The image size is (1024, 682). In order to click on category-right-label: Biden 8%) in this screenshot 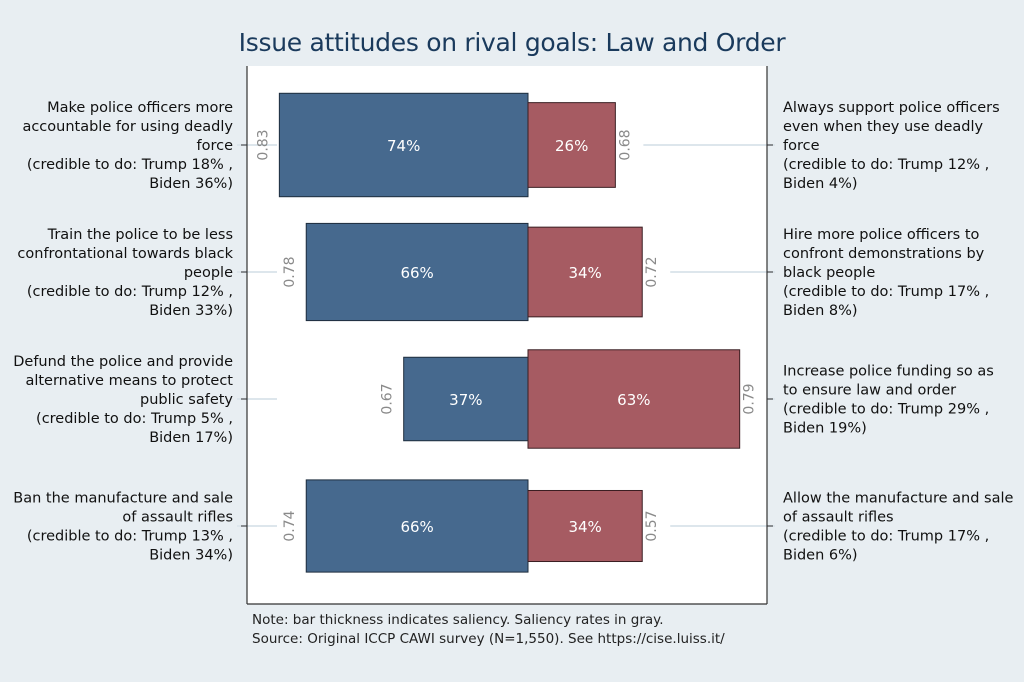, I will do `click(820, 311)`.